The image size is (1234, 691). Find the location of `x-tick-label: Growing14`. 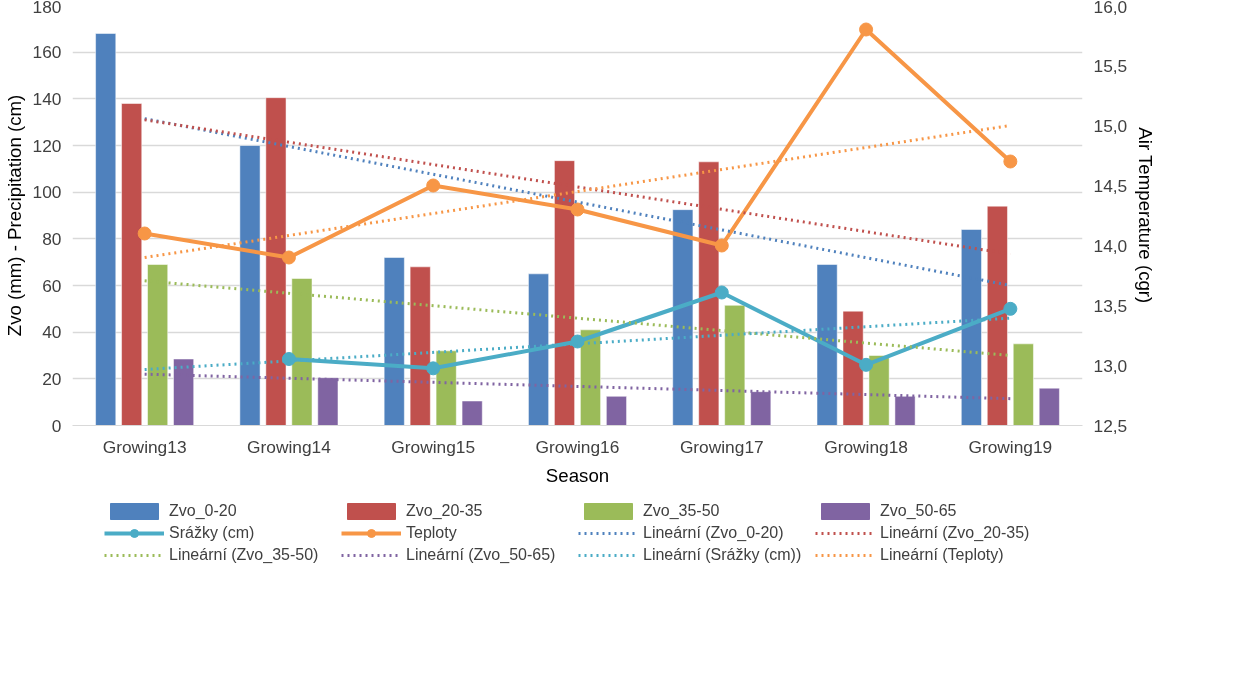

x-tick-label: Growing14 is located at coordinates (289, 446).